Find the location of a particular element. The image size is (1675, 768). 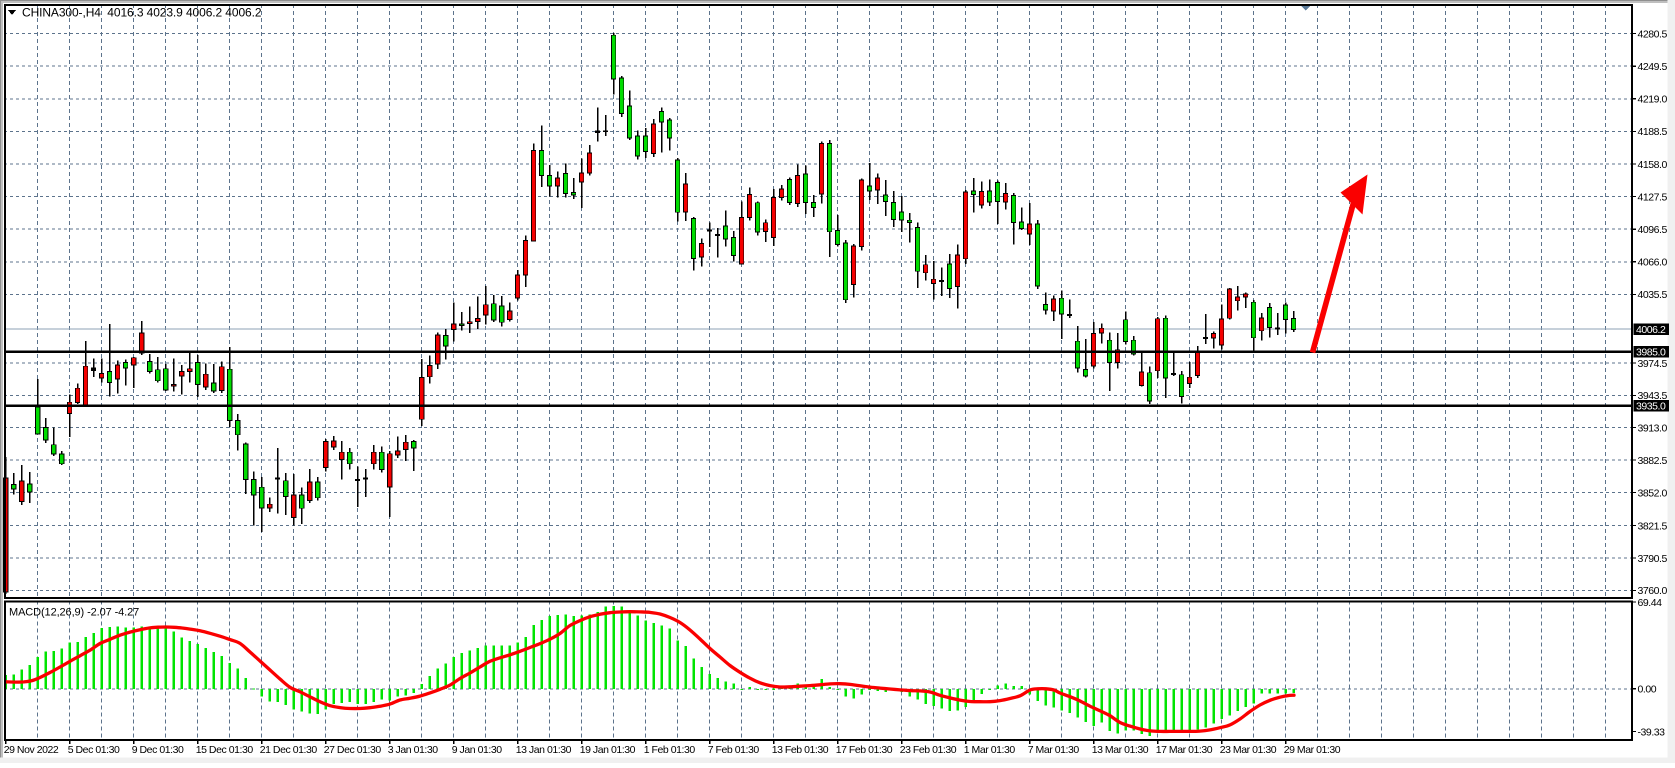

svg-text: 4219.0 is located at coordinates (1653, 100).